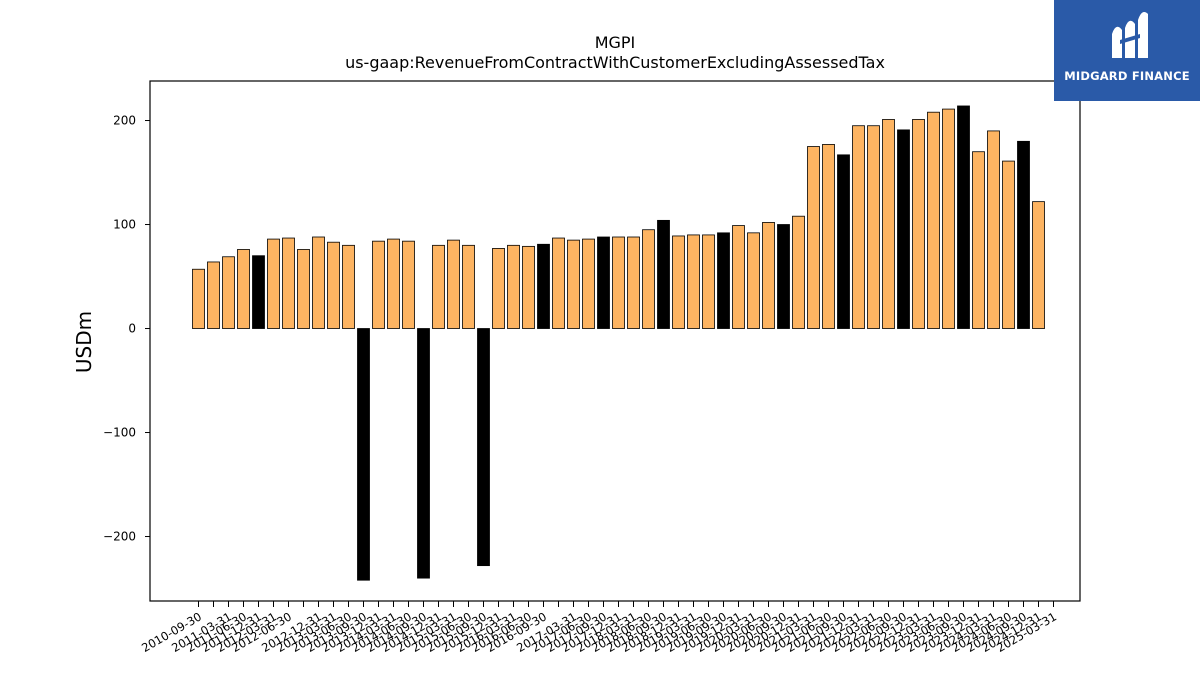 The image size is (1200, 675). Describe the element at coordinates (132, 329) in the screenshot. I see `y-tick-label: 0` at that location.